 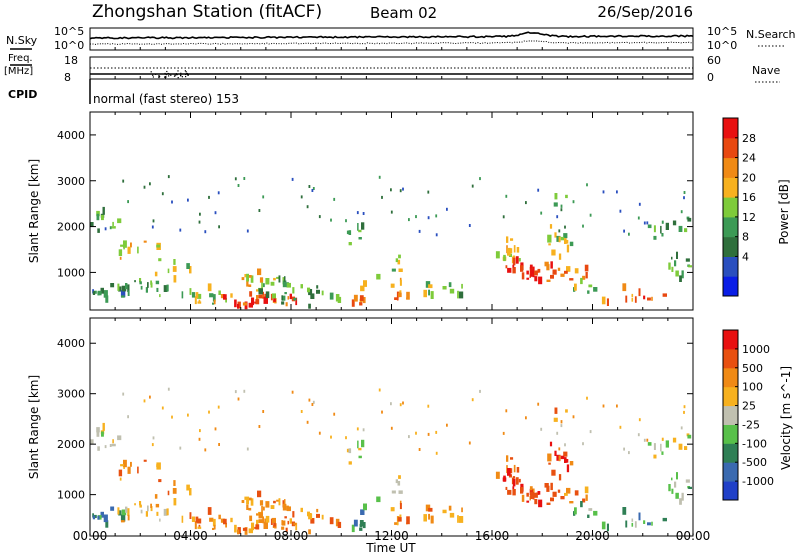 What do you see at coordinates (18, 71) in the screenshot?
I see `mhz-label: [MHz]` at bounding box center [18, 71].